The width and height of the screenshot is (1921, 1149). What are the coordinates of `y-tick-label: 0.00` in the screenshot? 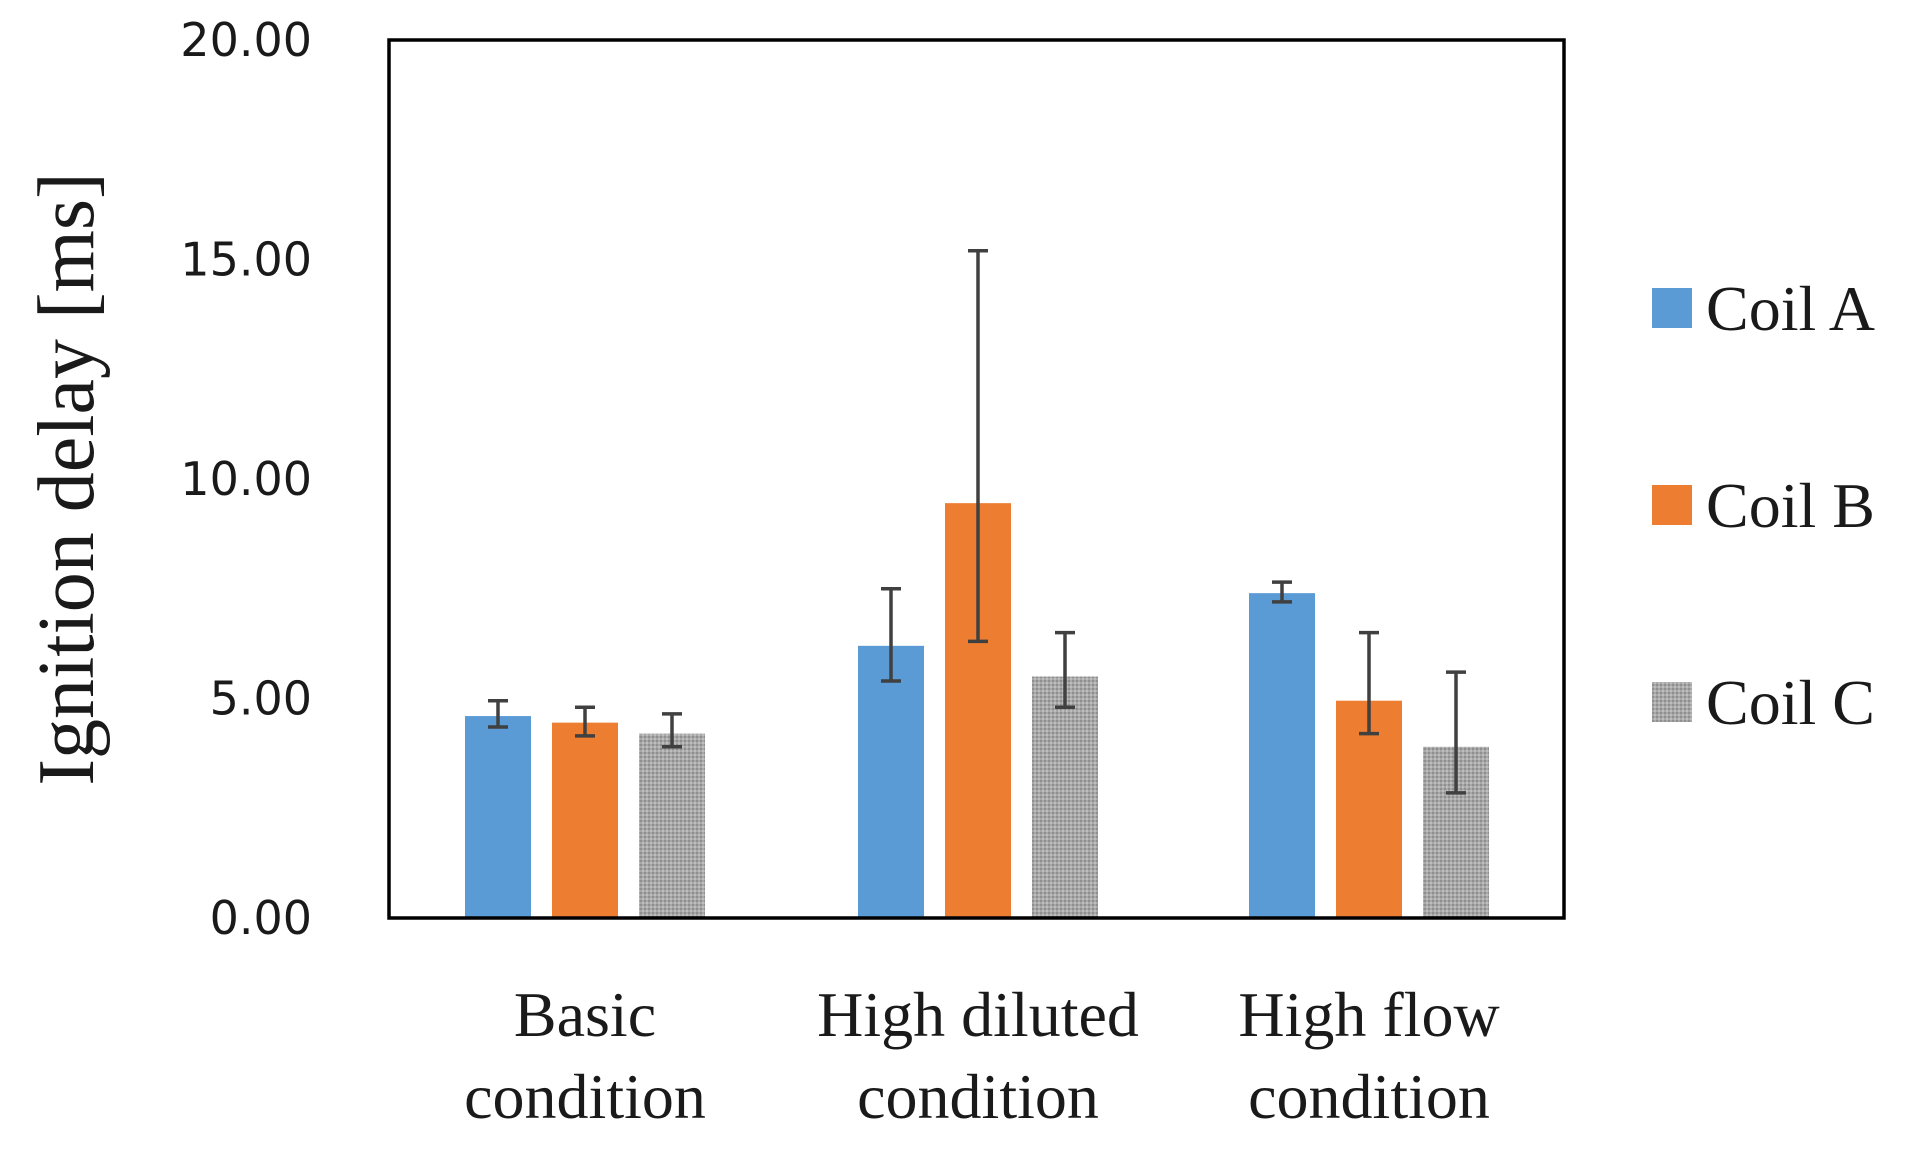 It's located at (261, 918).